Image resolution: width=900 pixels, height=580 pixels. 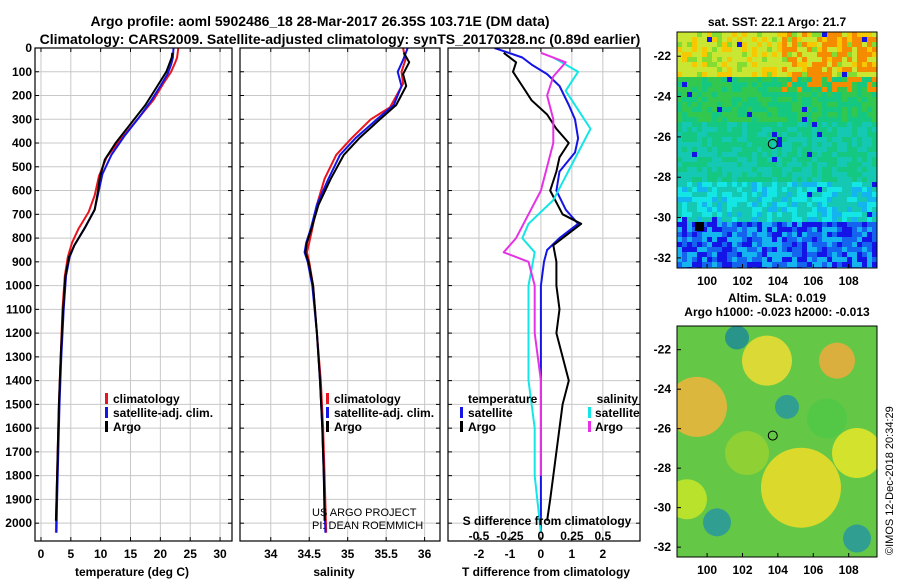 What do you see at coordinates (813, 281) in the screenshot?
I see `map-x-tick-label: 106` at bounding box center [813, 281].